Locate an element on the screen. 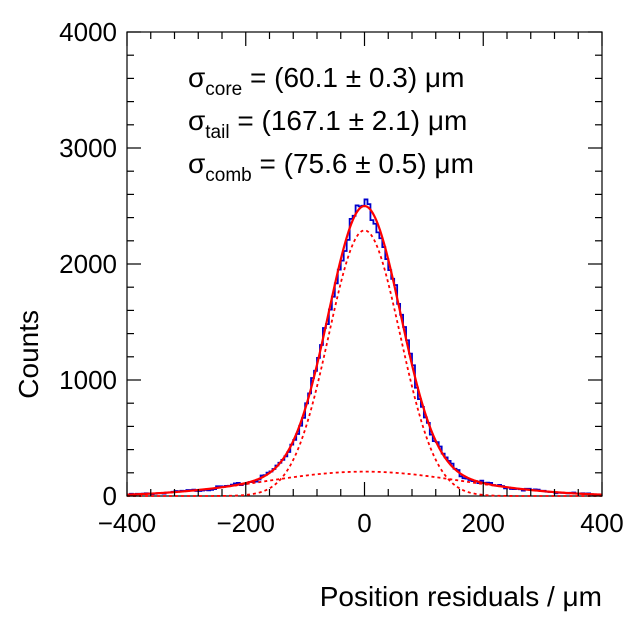 This screenshot has height=621, width=635. y-tick-label: 0 is located at coordinates (110, 496).